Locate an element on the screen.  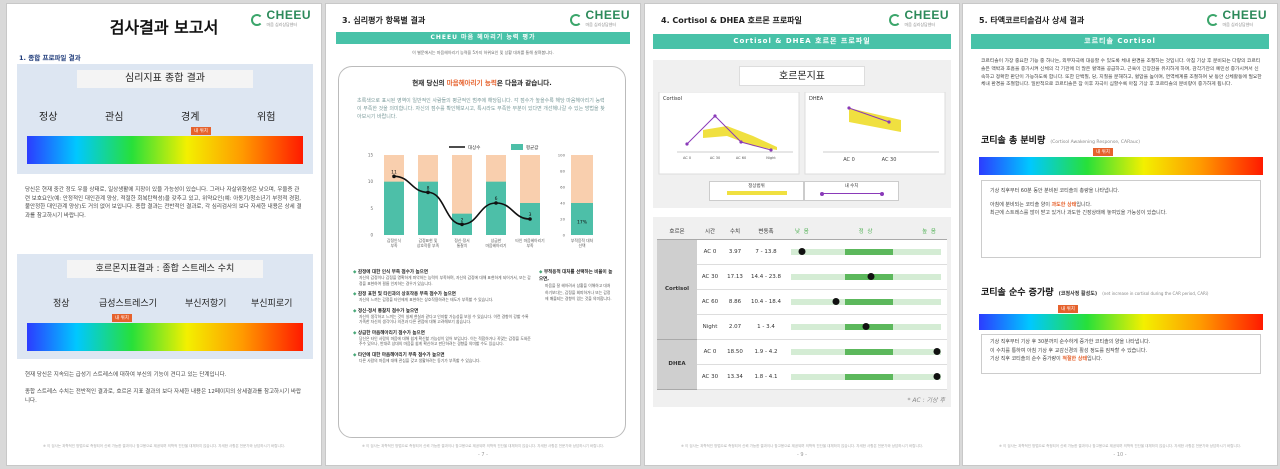
page-number: - 10 - is located at coordinates (1120, 455).